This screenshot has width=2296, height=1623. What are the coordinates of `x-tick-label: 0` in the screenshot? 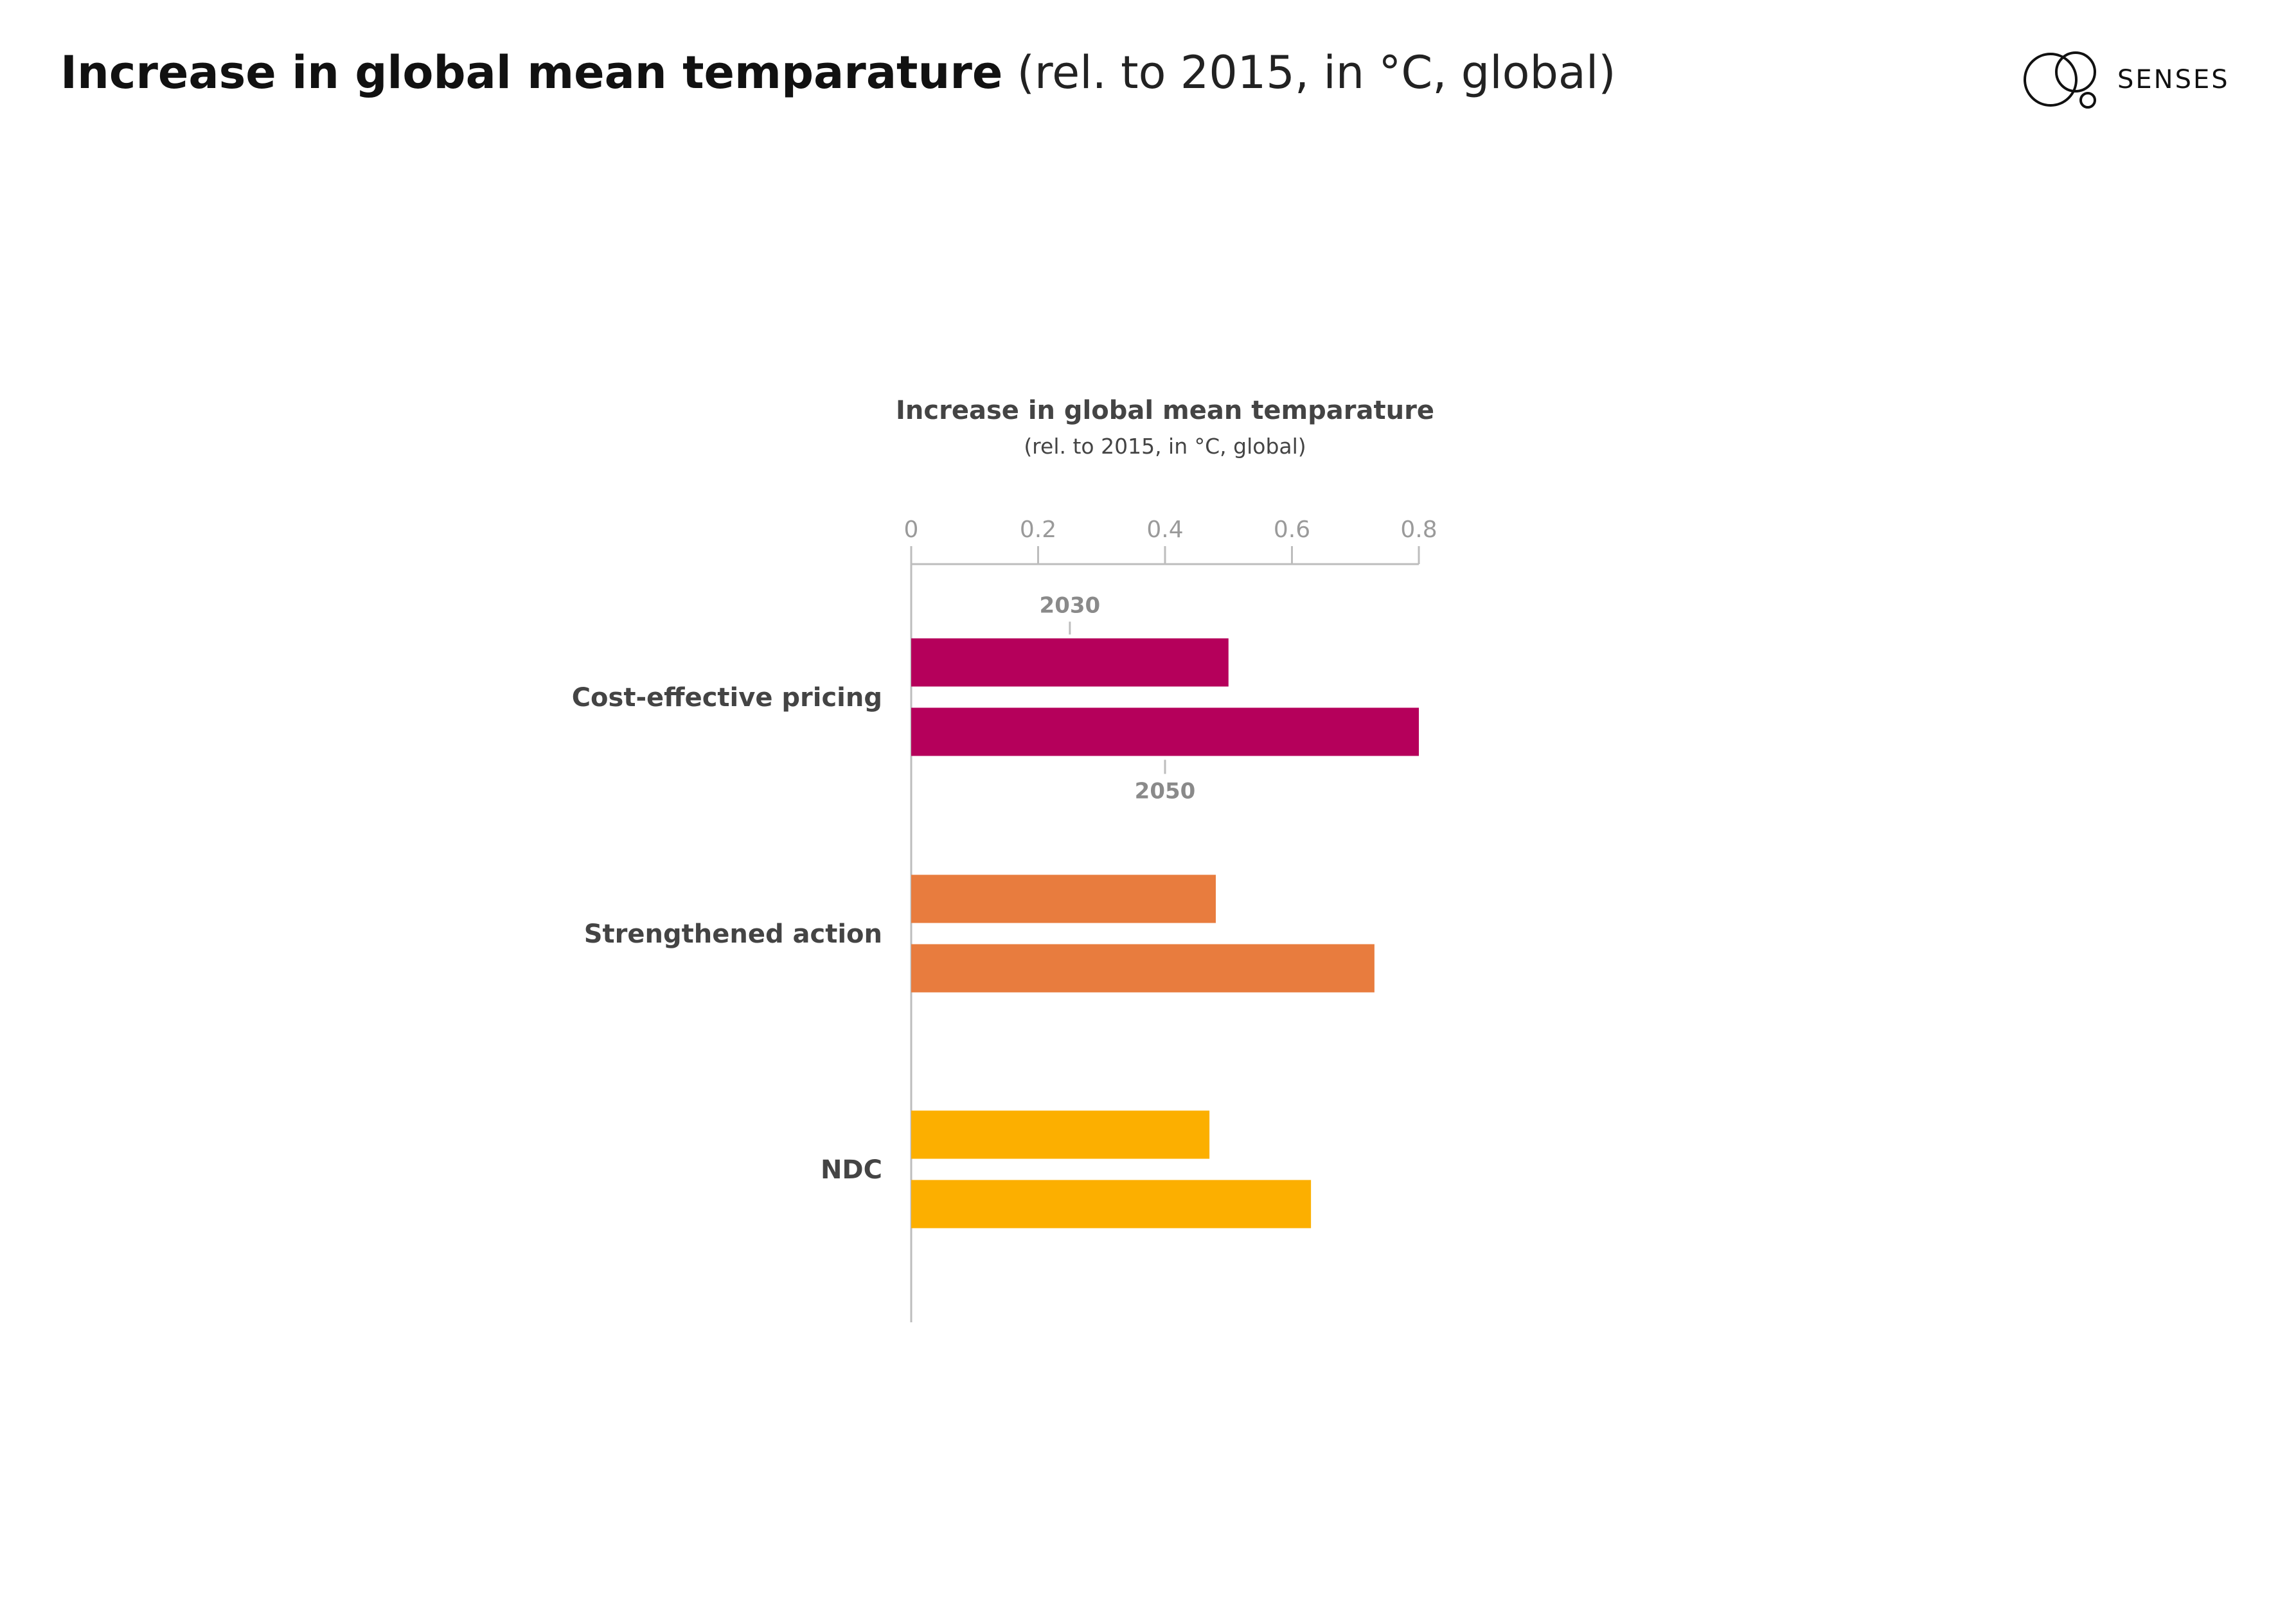 It's located at (911, 530).